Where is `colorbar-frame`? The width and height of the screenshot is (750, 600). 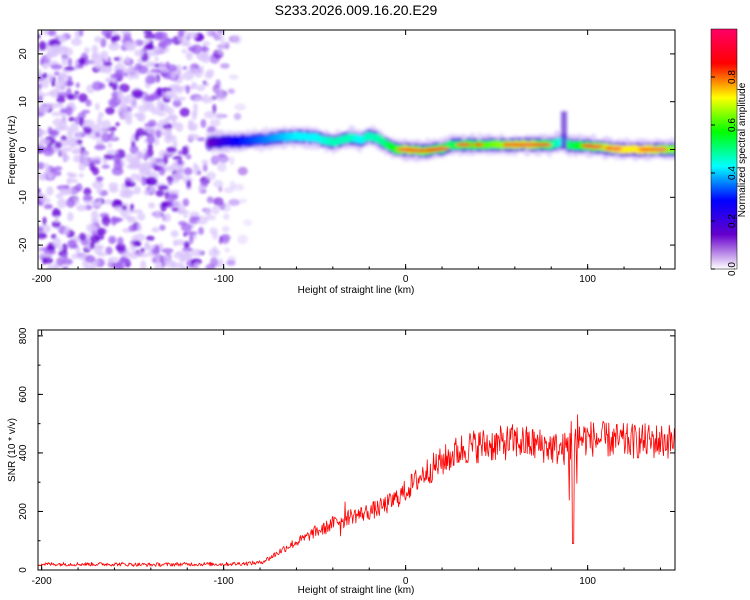
colorbar-frame is located at coordinates (724, 149).